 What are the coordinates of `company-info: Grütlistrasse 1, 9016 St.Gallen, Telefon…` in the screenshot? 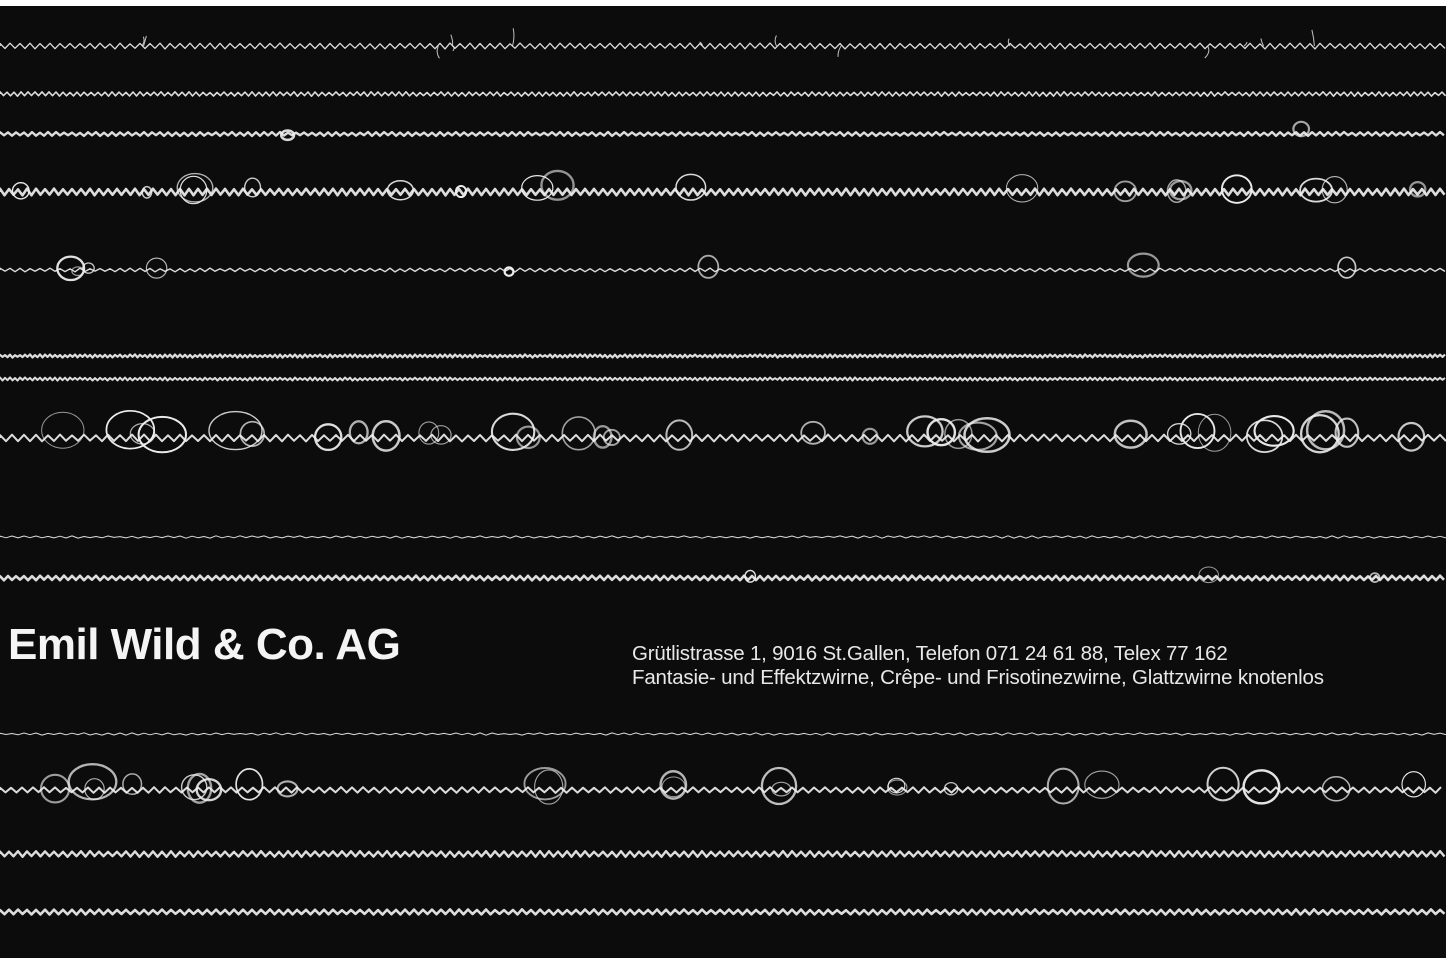 It's located at (978, 666).